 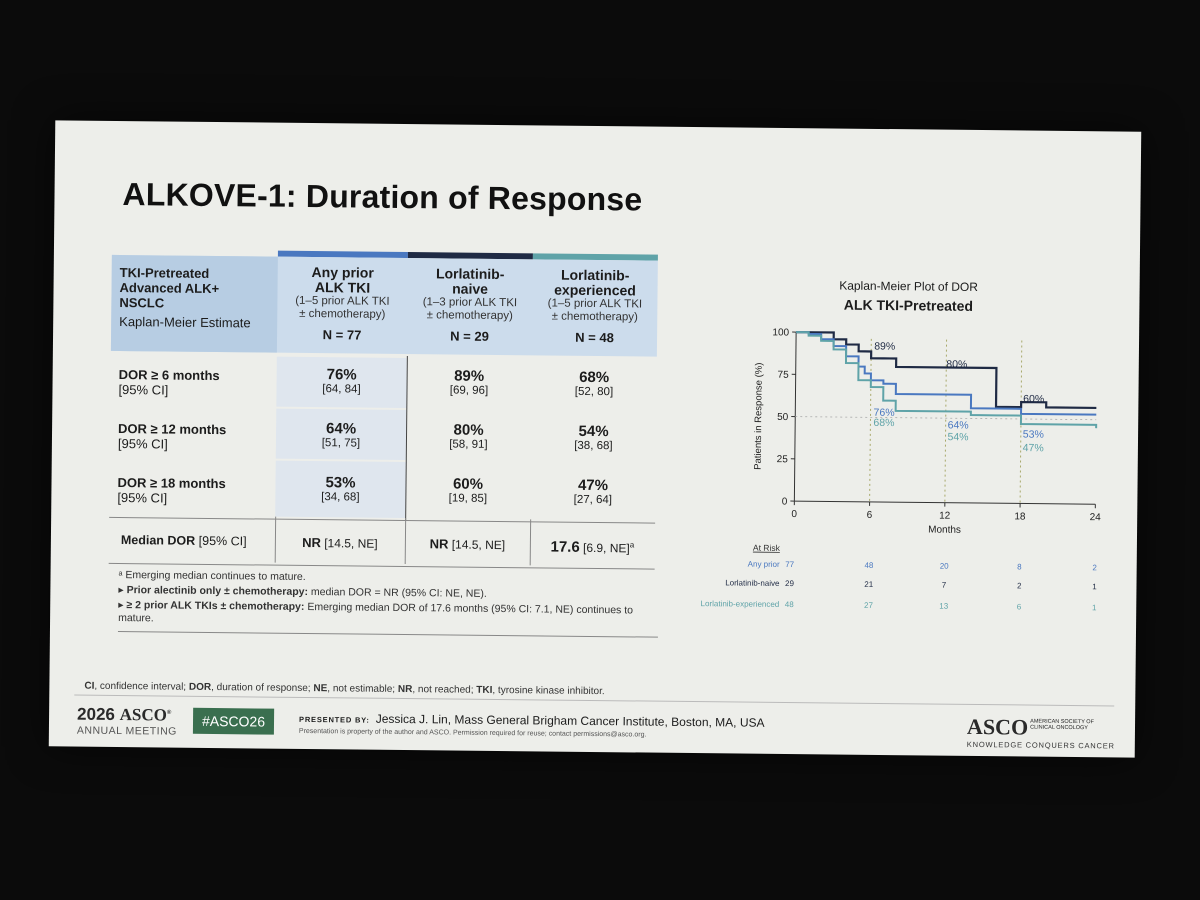 I want to click on annotation-label: 53%, so click(x=1033, y=435).